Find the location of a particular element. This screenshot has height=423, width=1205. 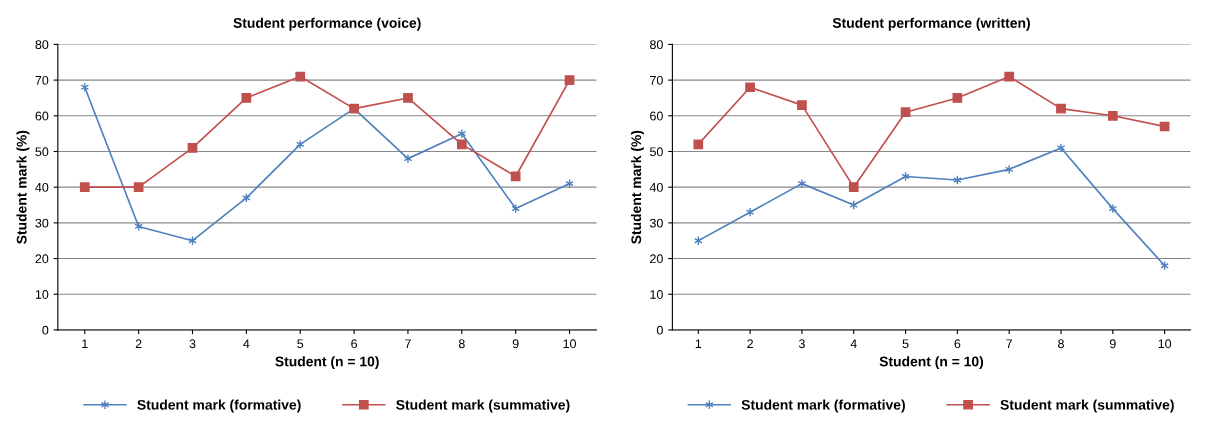

chart-title: Student performance (voice) is located at coordinates (327, 24).